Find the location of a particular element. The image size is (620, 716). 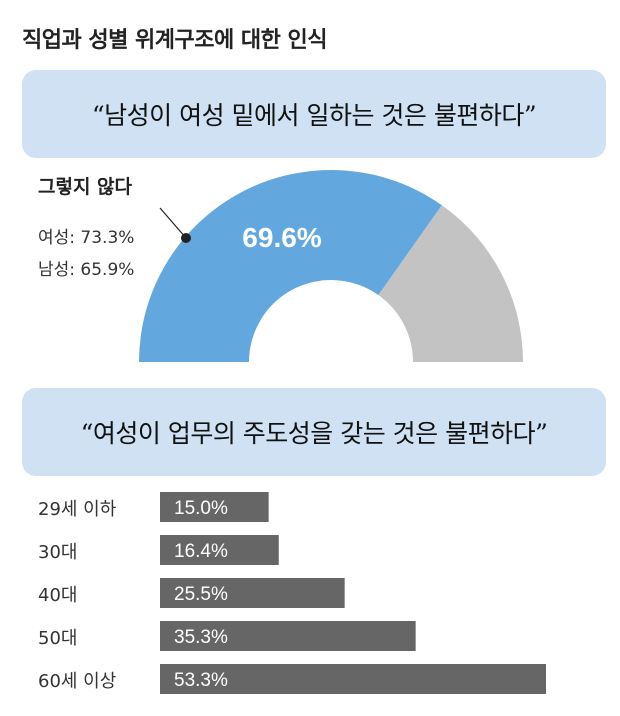

bar-value-label: 53.3% is located at coordinates (201, 680).